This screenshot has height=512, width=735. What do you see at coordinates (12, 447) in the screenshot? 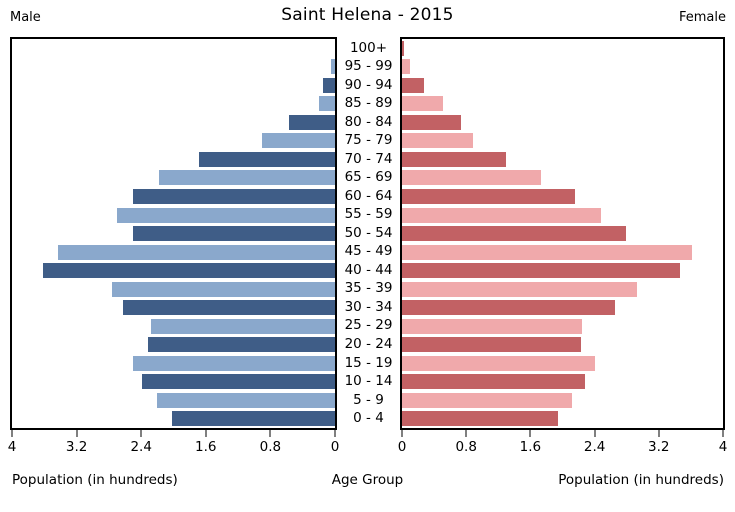
I see `male-tick-label-4: 4` at bounding box center [12, 447].